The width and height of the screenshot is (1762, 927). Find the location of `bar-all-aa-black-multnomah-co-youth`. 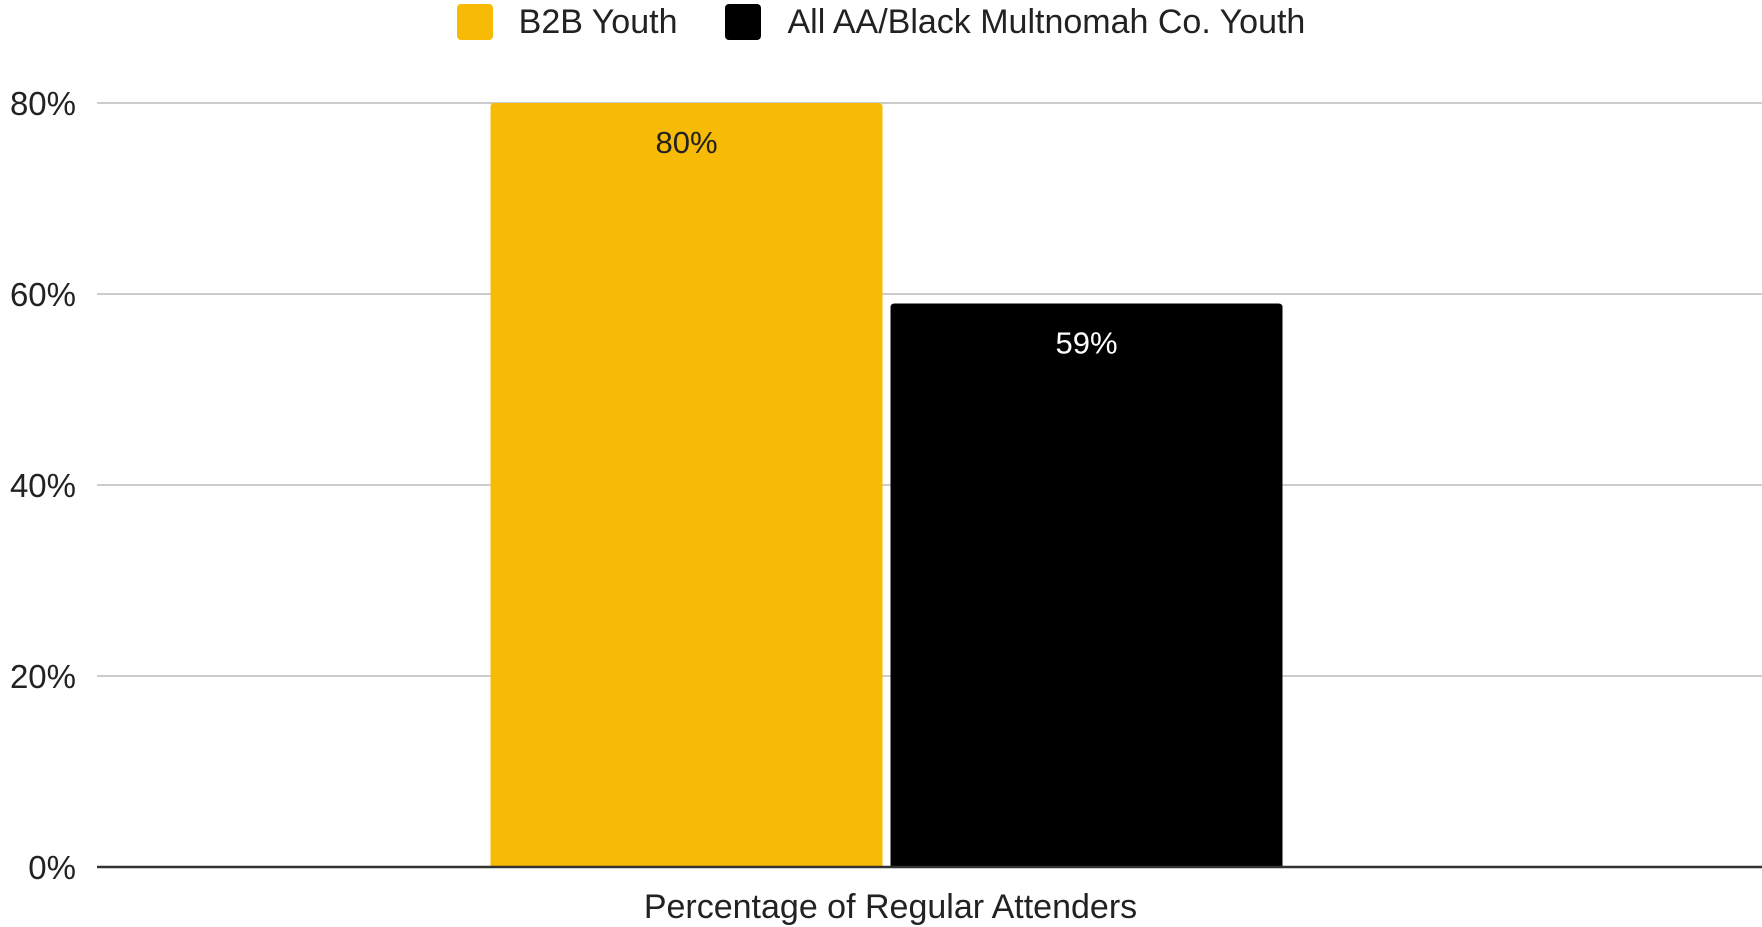

bar-all-aa-black-multnomah-co-youth is located at coordinates (1086, 585).